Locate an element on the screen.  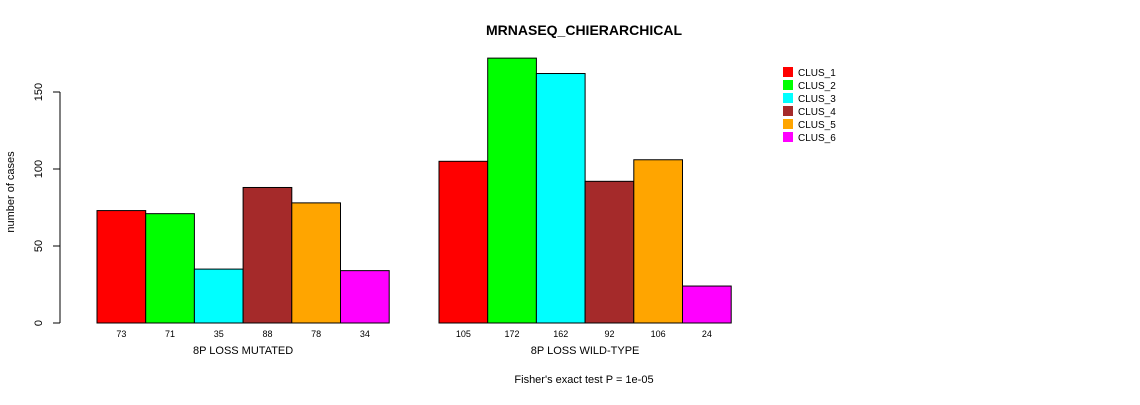
y-axis: 0 50 100 150 is located at coordinates (47, 204).